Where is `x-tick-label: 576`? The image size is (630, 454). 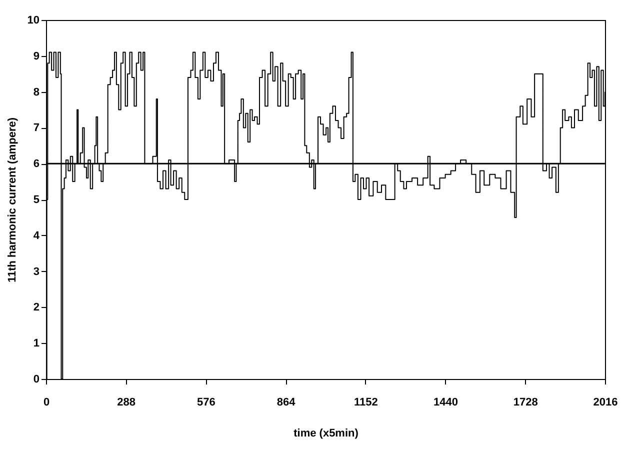
x-tick-label: 576 is located at coordinates (206, 402).